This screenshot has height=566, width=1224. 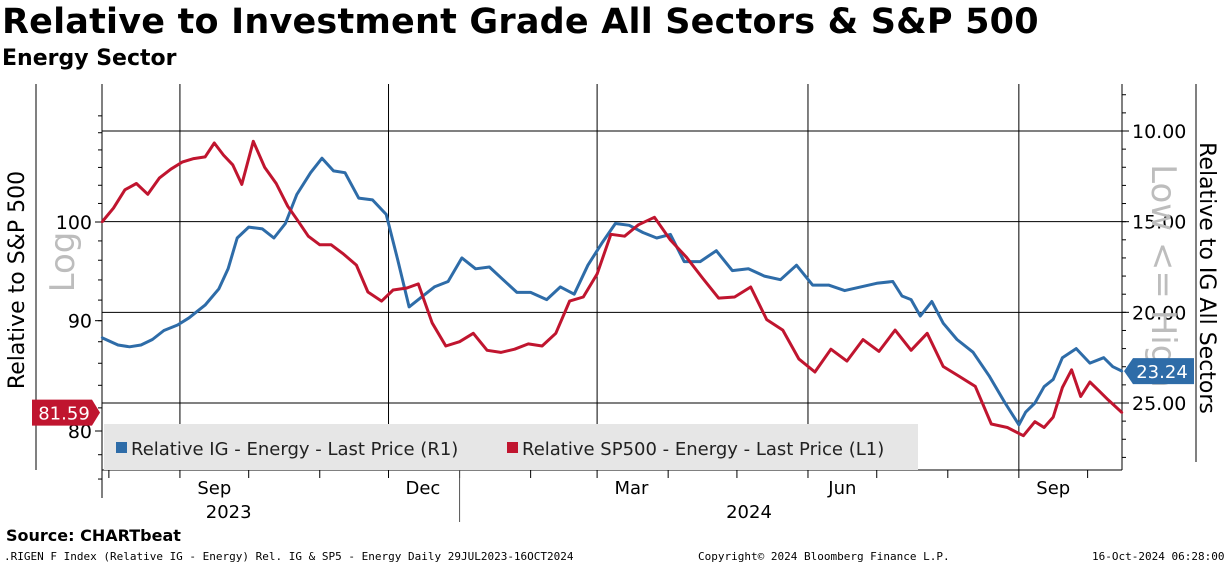 What do you see at coordinates (824, 556) in the screenshot?
I see `copyright-note: Copyright© 2024 Bloomberg Finance L.P.` at bounding box center [824, 556].